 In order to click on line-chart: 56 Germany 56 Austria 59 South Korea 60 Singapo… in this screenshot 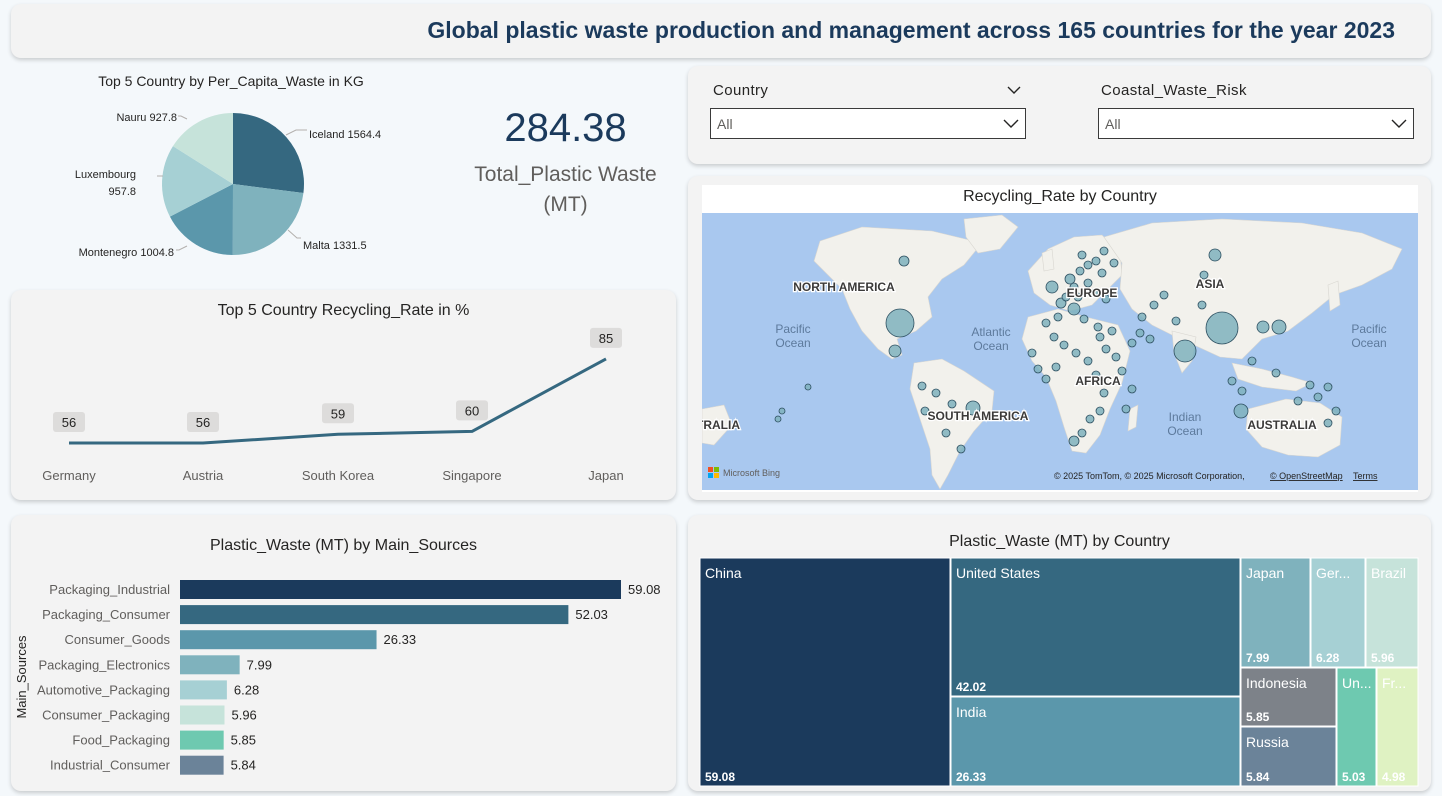, I will do `click(343, 395)`.